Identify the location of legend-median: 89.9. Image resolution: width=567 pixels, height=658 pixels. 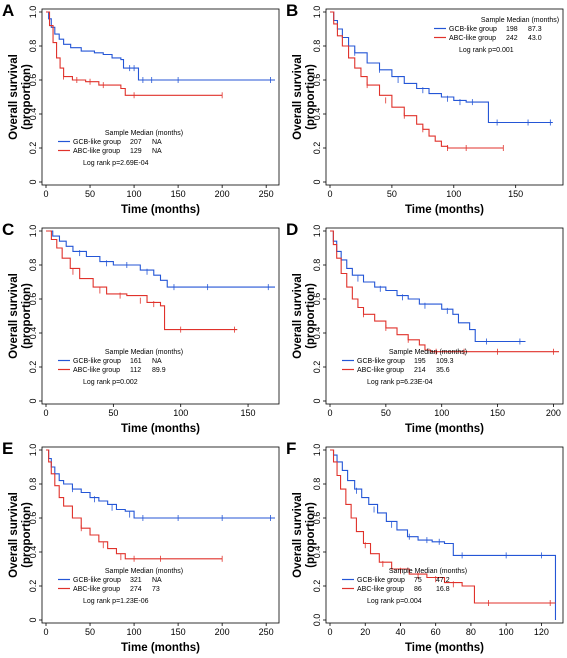
(159, 370).